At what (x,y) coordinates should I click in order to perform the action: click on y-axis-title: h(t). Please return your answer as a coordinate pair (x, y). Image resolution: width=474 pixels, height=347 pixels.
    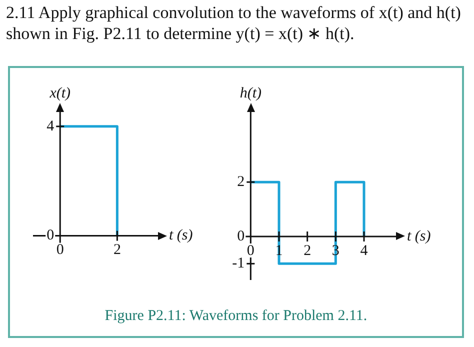
    Looking at the image, I should click on (251, 93).